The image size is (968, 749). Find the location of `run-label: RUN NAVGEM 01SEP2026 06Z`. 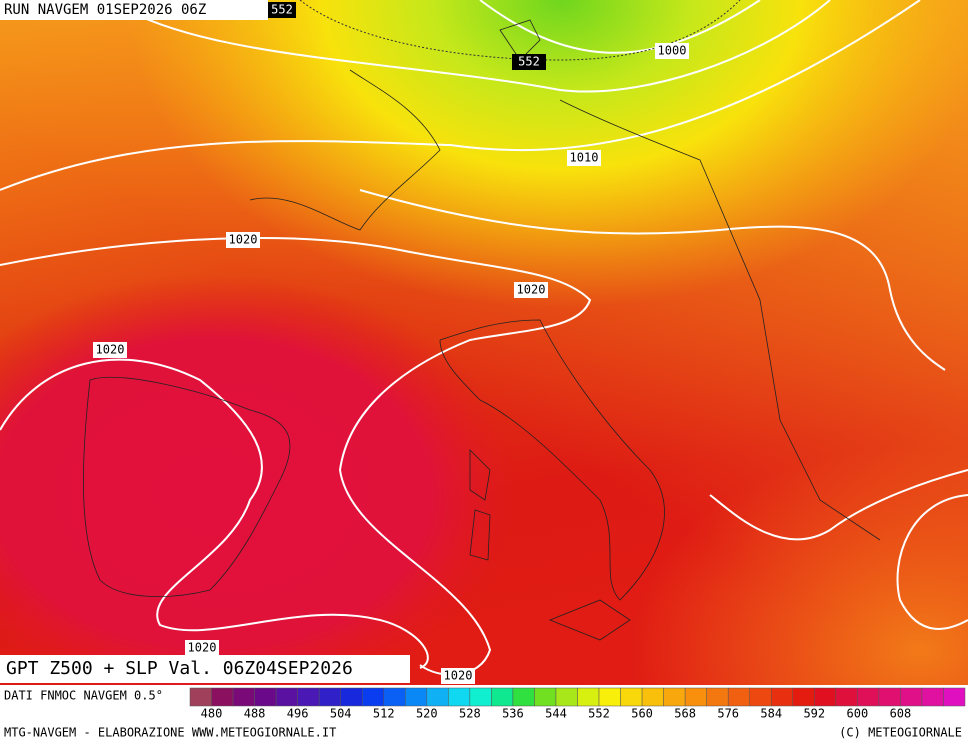

run-label: RUN NAVGEM 01SEP2026 06Z is located at coordinates (105, 10).